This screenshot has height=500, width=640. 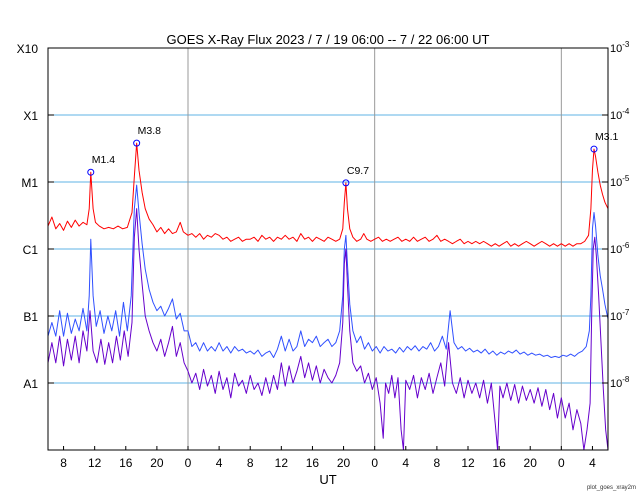 I want to click on right-tick-label: 10⁻⁸, so click(x=620, y=382).